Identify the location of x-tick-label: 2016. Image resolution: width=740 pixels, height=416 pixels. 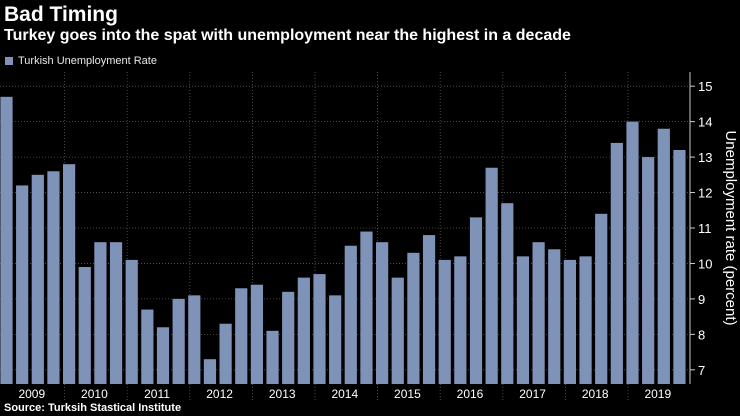
(470, 394).